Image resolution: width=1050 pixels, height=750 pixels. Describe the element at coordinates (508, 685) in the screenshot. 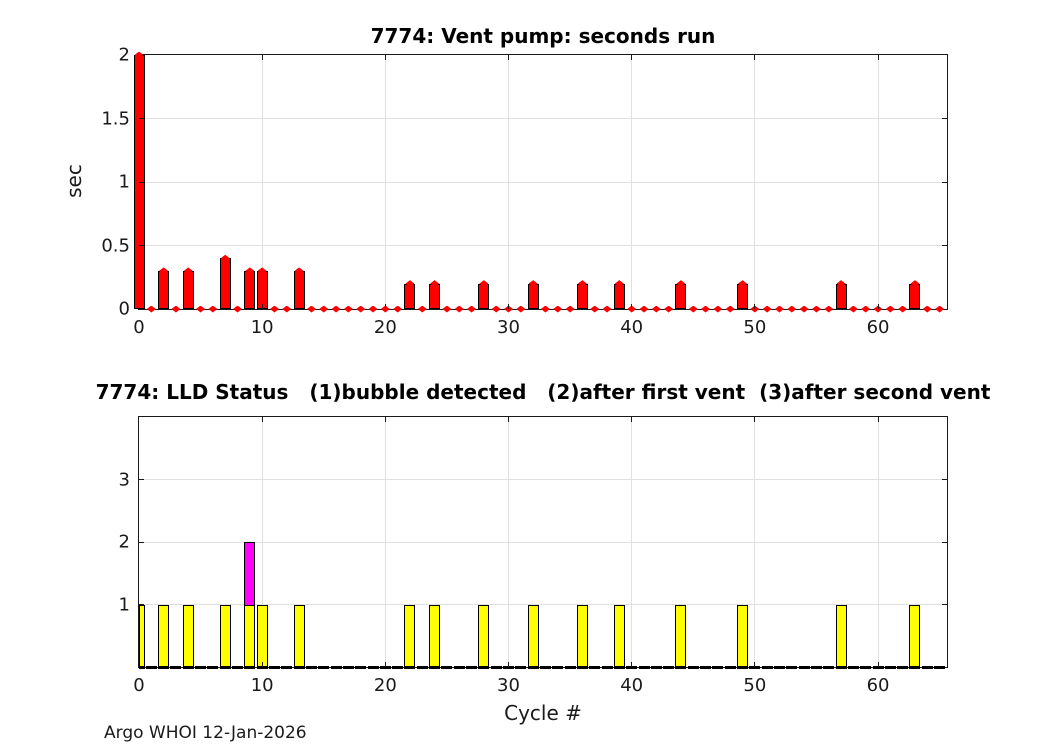

I see `x-tick-label: 30` at that location.